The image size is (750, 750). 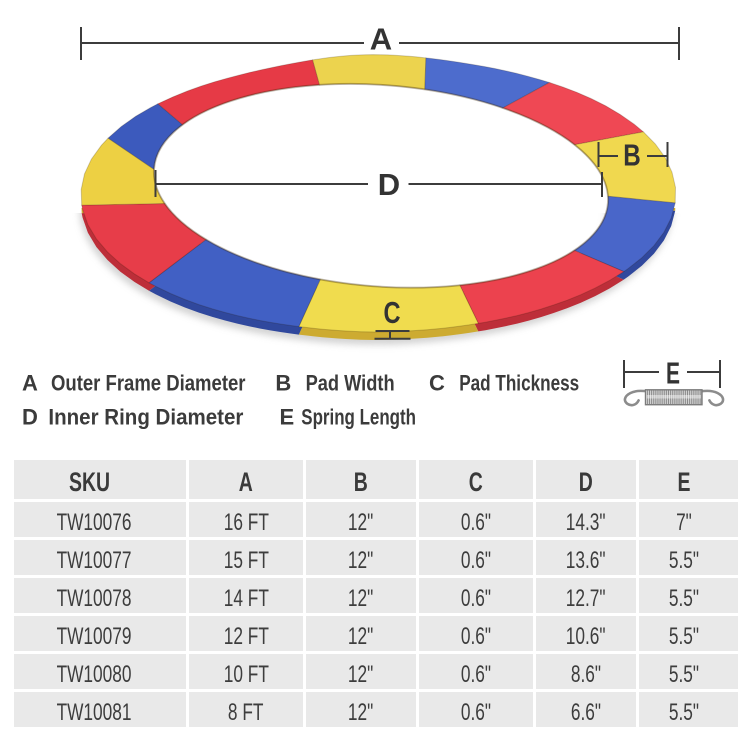 What do you see at coordinates (148, 383) in the screenshot?
I see `svg-text: Outer Frame Diameter` at bounding box center [148, 383].